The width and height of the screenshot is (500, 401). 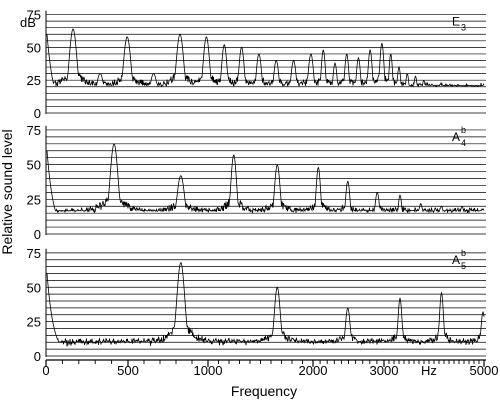 What do you see at coordinates (463, 28) in the screenshot?
I see `note-label-octave: 3` at bounding box center [463, 28].